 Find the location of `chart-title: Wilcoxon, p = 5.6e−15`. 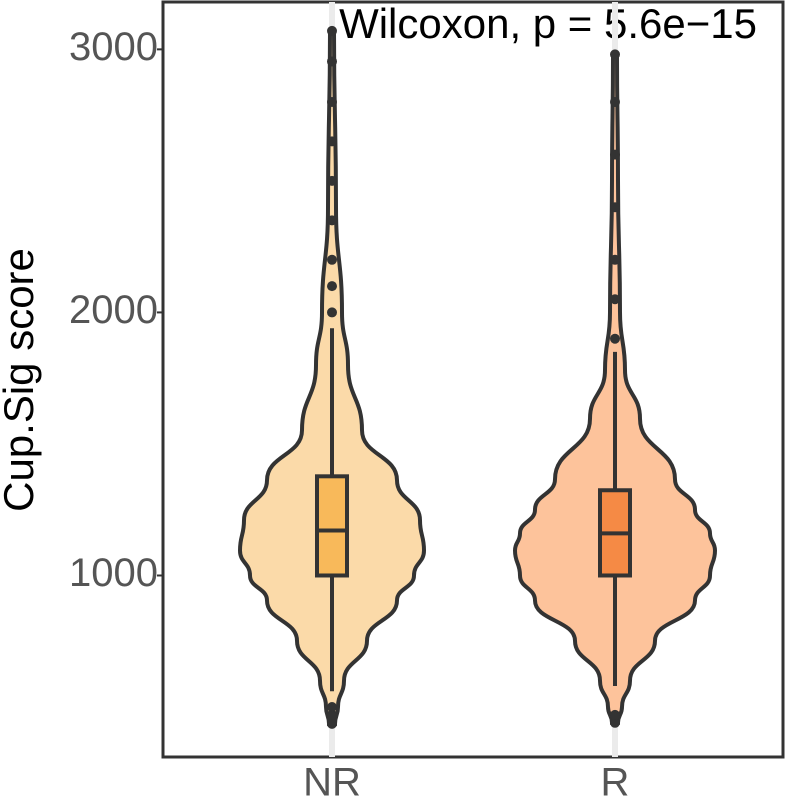

chart-title: Wilcoxon, p = 5.6e−15 is located at coordinates (548, 23).